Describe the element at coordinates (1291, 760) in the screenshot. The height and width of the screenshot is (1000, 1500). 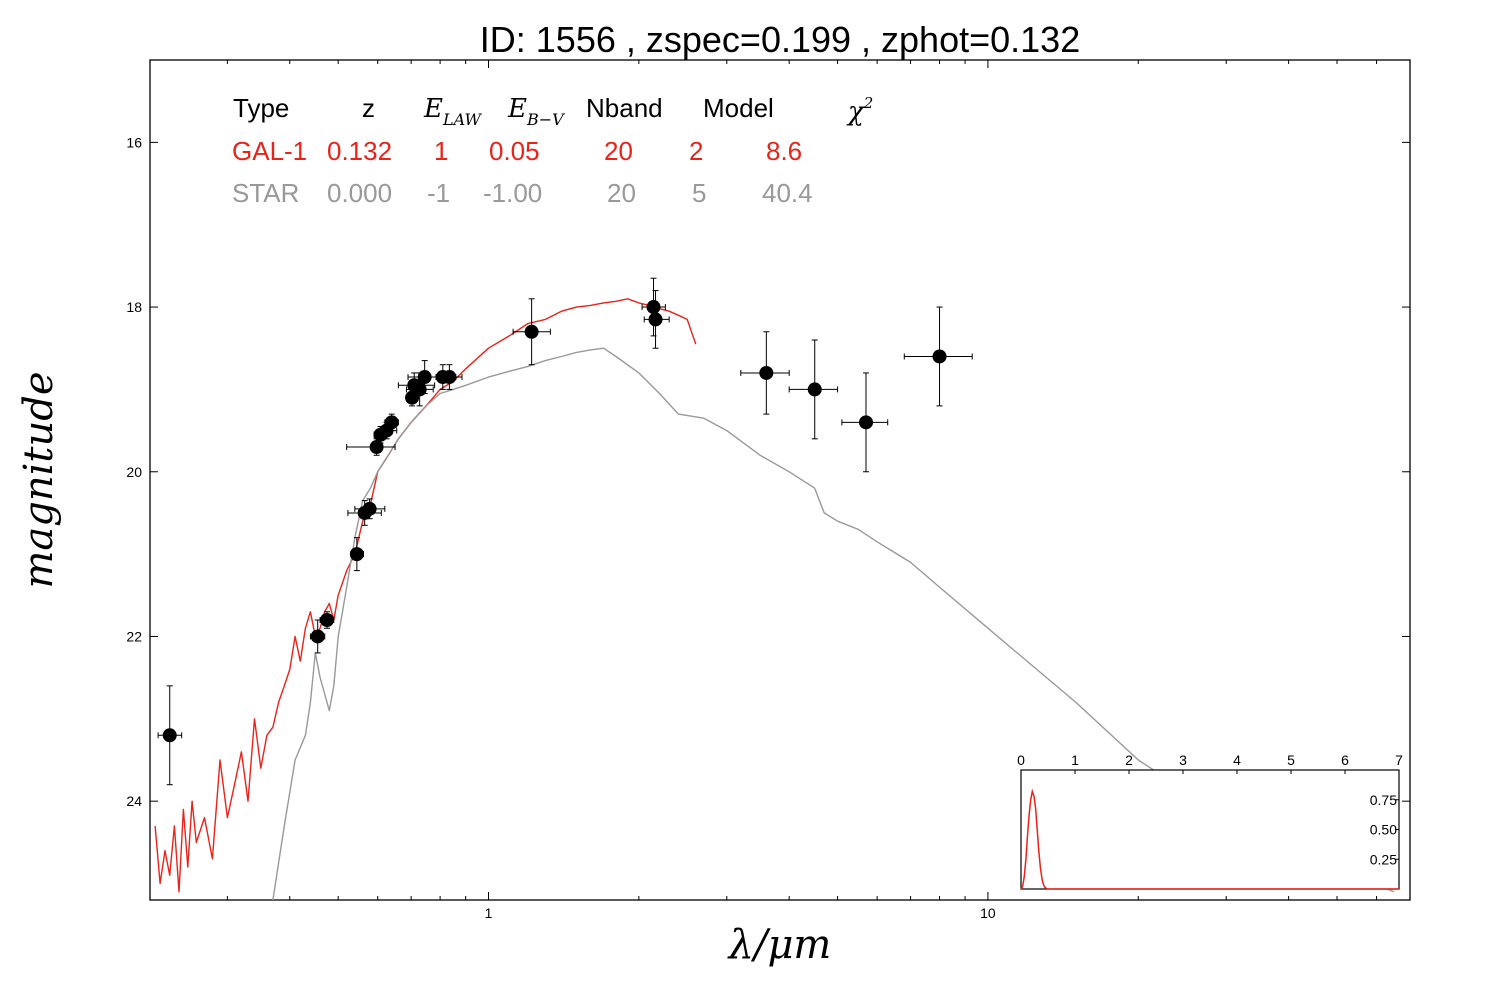
I see `inset-x-tick-label: 5` at that location.